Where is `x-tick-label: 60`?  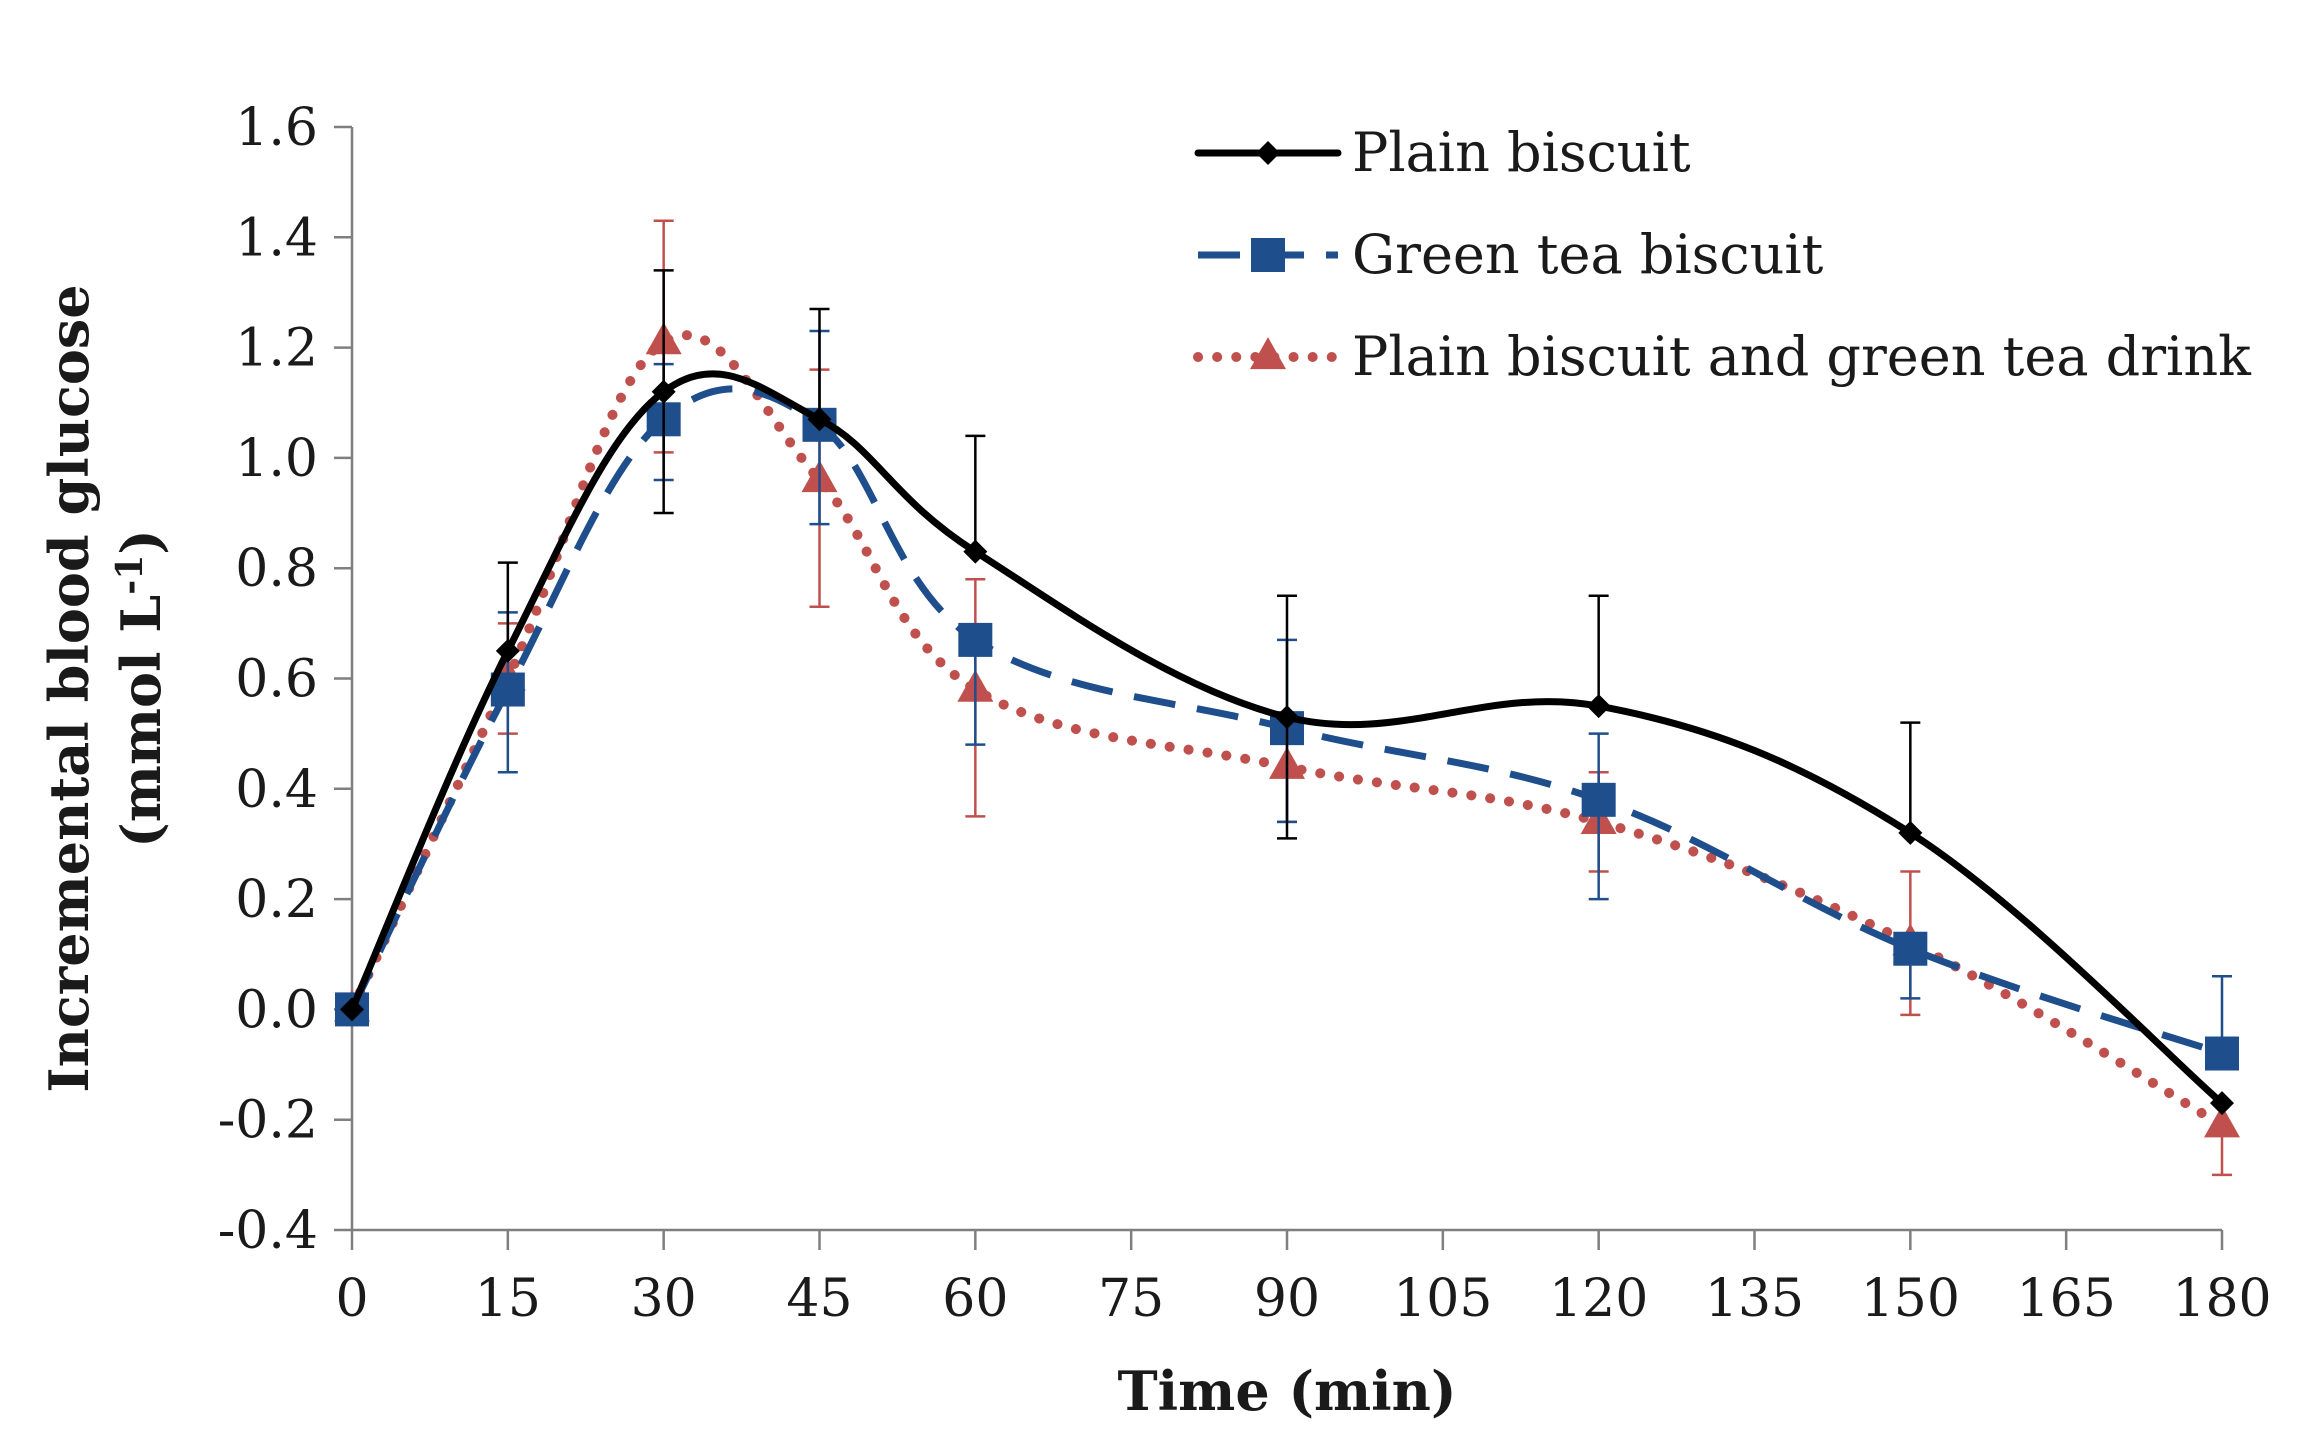
x-tick-label: 60 is located at coordinates (975, 1299).